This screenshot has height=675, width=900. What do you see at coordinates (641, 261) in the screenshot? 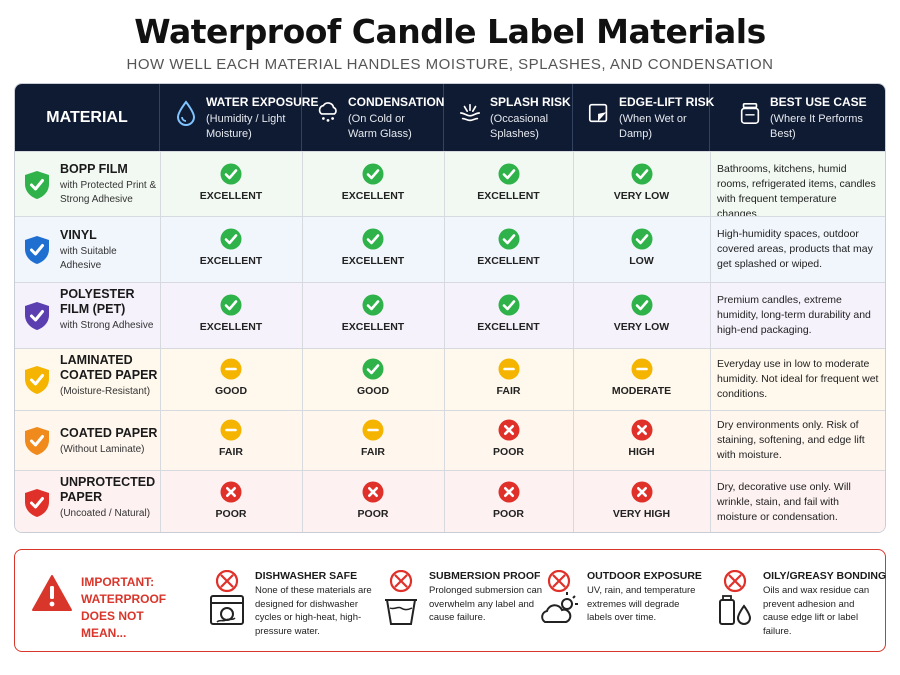
I see `rating-label: LOW` at bounding box center [641, 261].